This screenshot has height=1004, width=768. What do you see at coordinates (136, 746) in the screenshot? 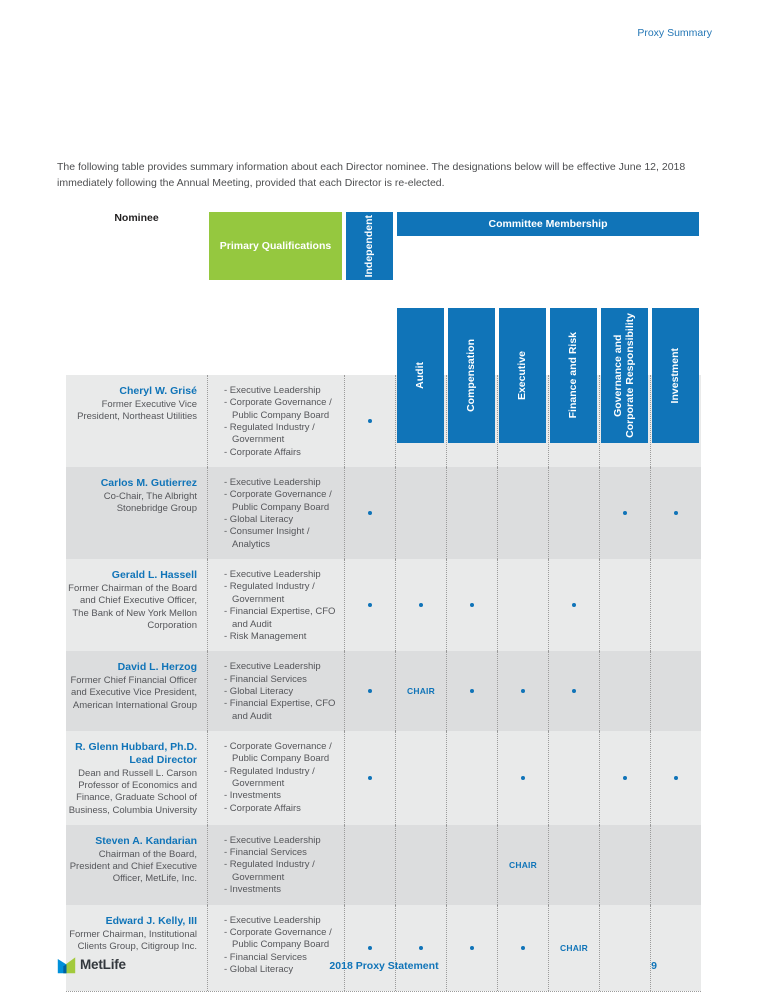
I see `nominee-name: R. Glenn Hubbard, Ph.D.` at bounding box center [136, 746].